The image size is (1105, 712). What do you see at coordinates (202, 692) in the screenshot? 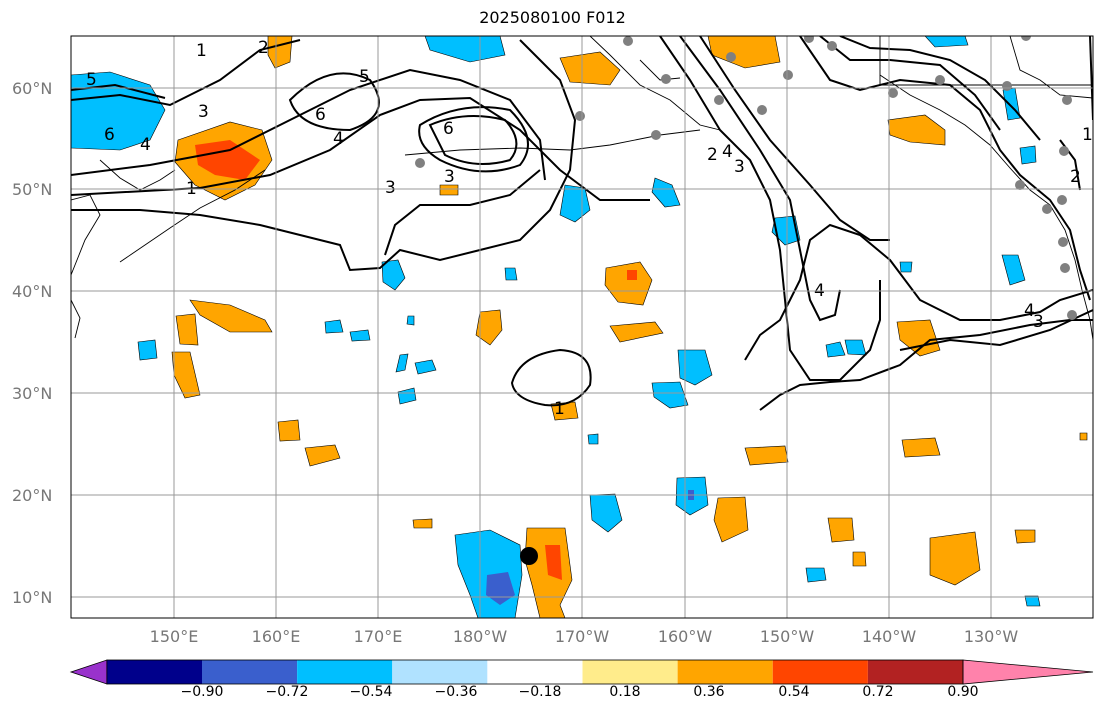
I see `colorbar-tick-label: −0.90` at bounding box center [202, 692].